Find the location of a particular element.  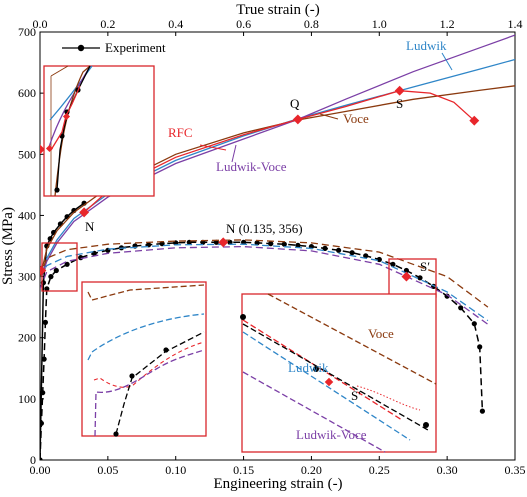

label-N-eng: N (0.135, 356) is located at coordinates (264, 228).